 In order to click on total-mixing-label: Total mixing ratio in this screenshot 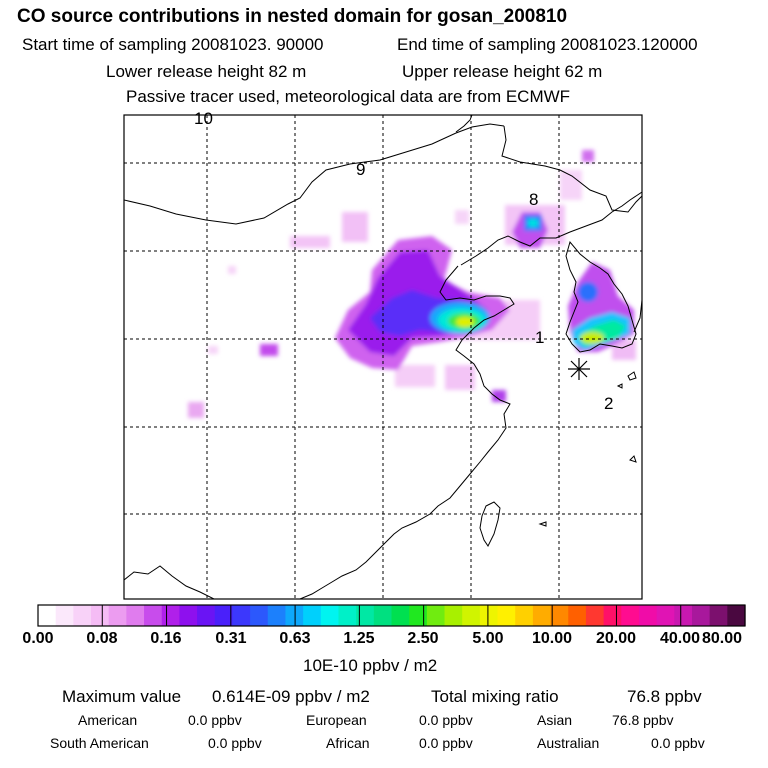, I will do `click(495, 696)`.